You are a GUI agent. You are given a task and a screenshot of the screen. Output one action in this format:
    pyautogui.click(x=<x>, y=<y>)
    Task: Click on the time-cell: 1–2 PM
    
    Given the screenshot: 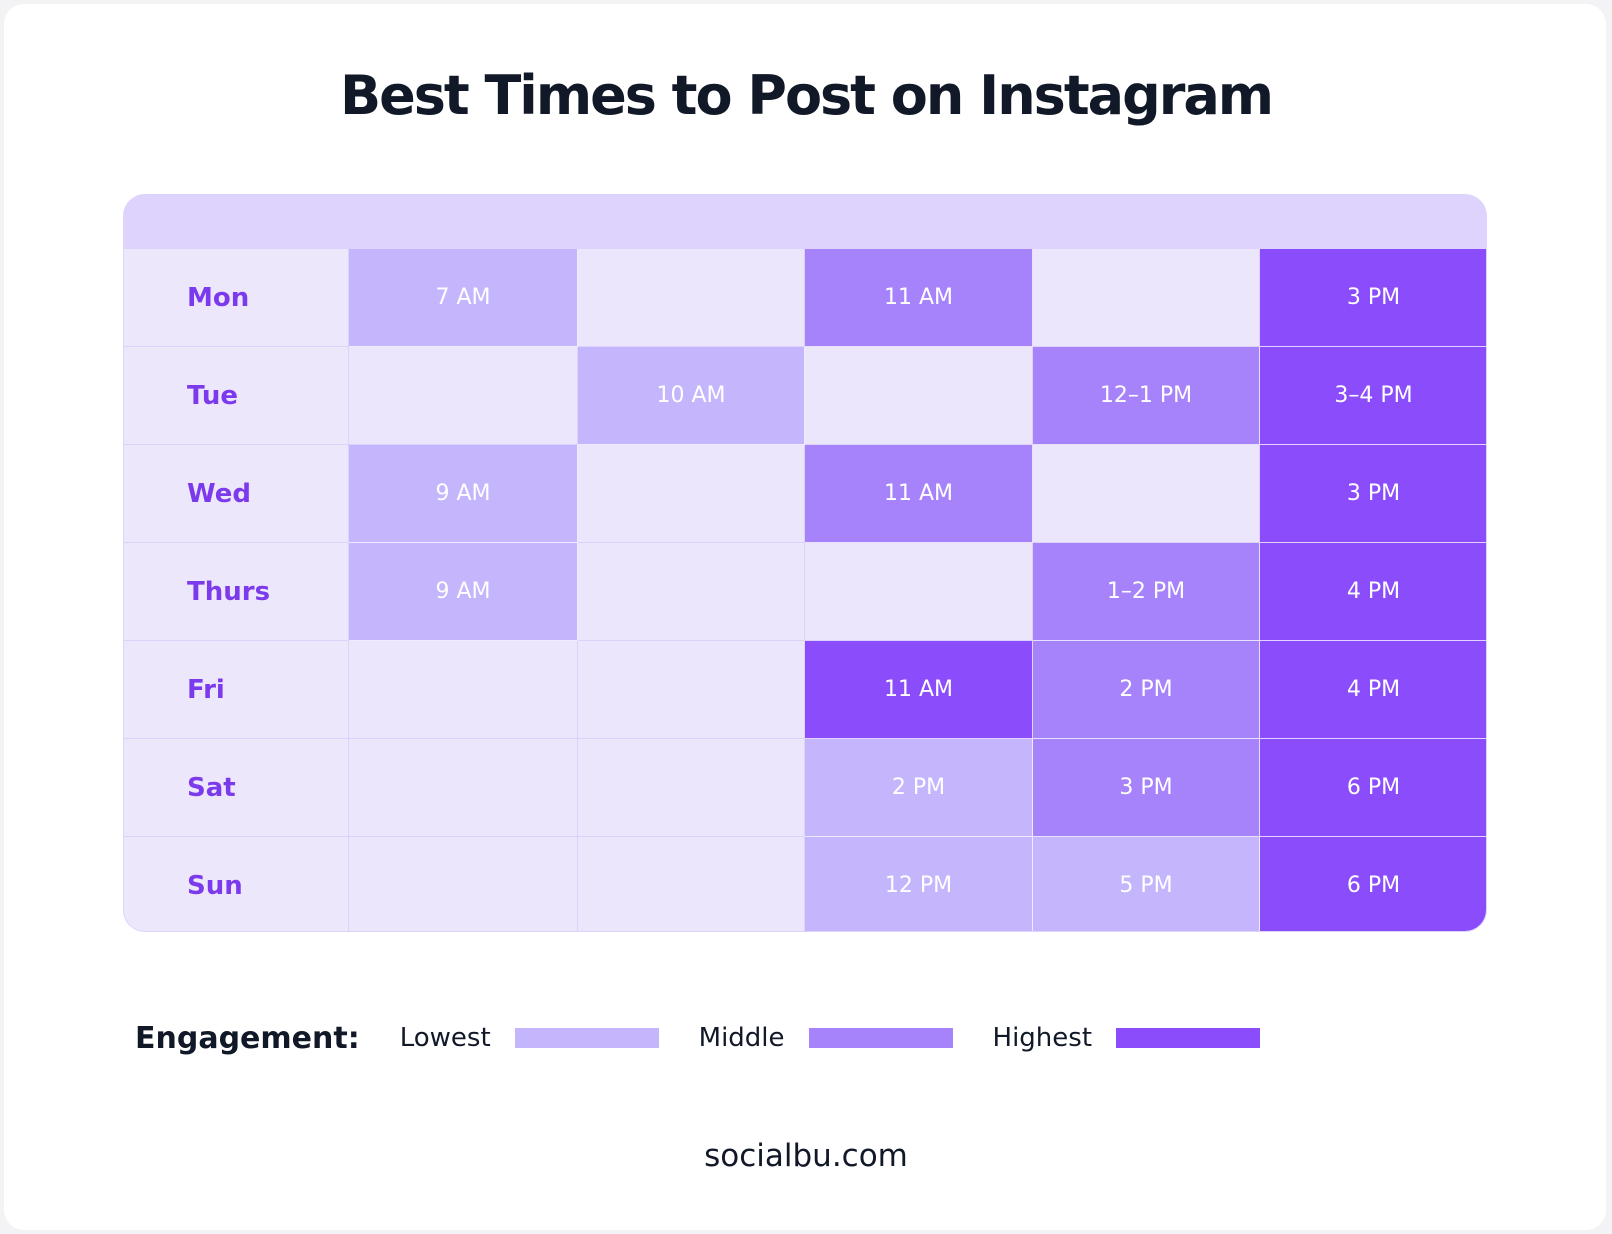 What is the action you would take?
    pyautogui.click(x=1146, y=592)
    